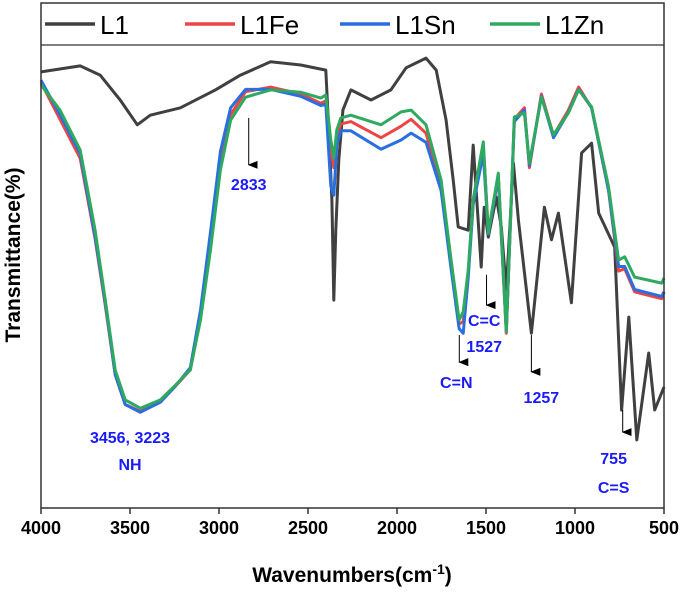 This screenshot has height=593, width=685. What do you see at coordinates (456, 383) in the screenshot?
I see `annotation-label: C=N` at bounding box center [456, 383].